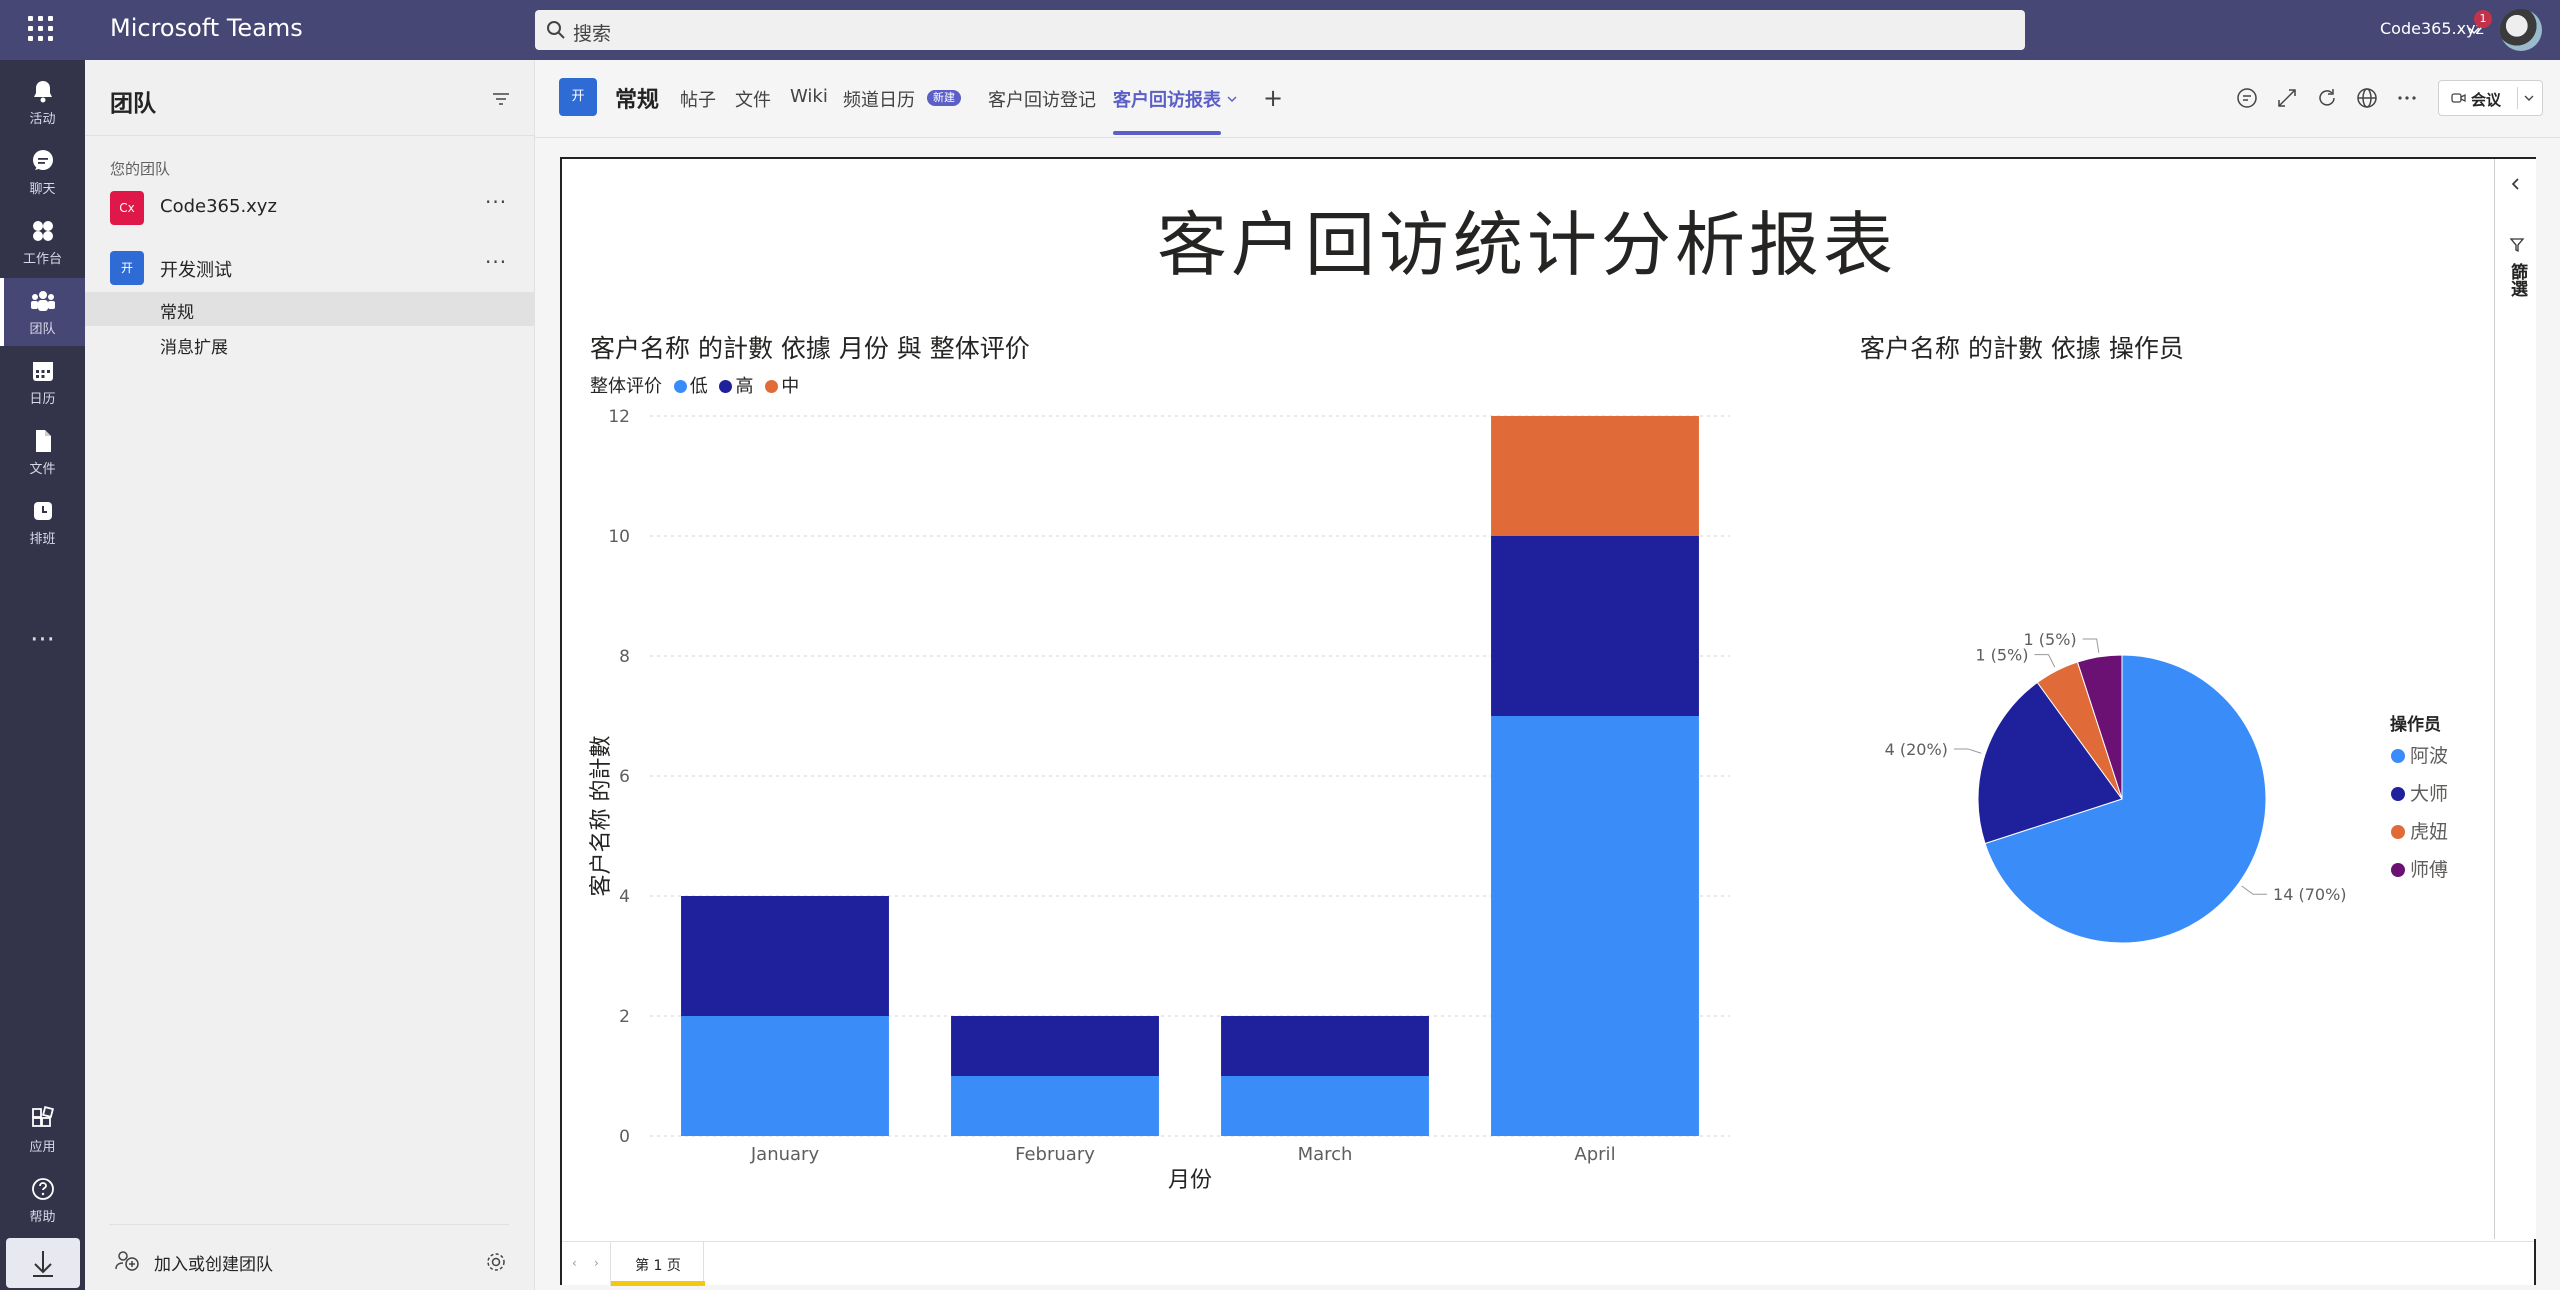 This screenshot has width=2560, height=1290. I want to click on bell-icon, so click(43, 91).